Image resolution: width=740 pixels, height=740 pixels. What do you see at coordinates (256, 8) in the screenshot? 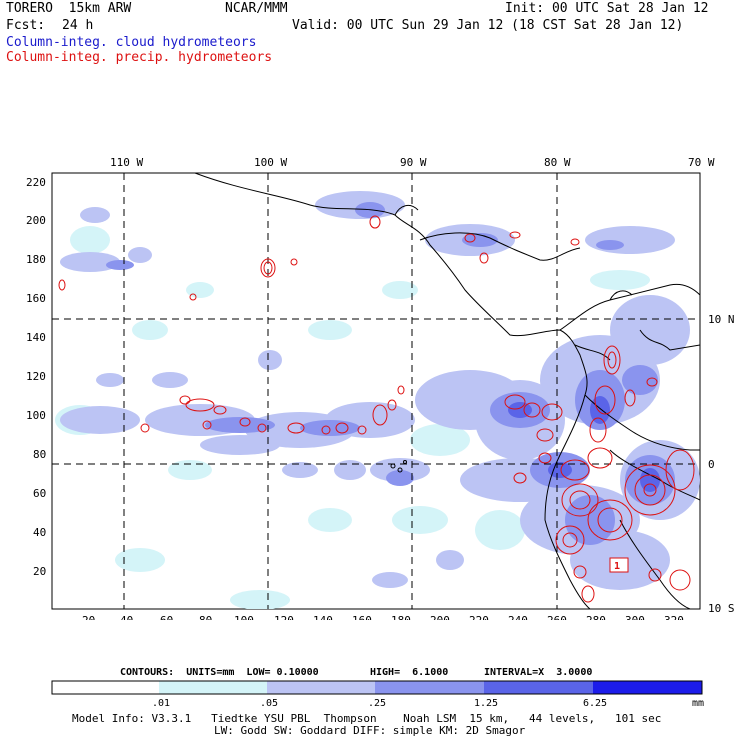
I see `org-label: NCAR/MMM` at bounding box center [256, 8].